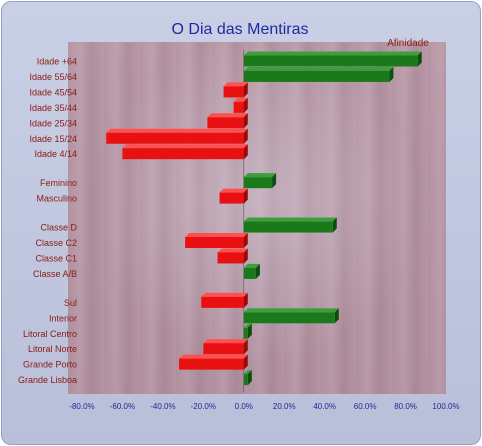  What do you see at coordinates (284, 406) in the screenshot?
I see `x-tick-label: 20.0%` at bounding box center [284, 406].